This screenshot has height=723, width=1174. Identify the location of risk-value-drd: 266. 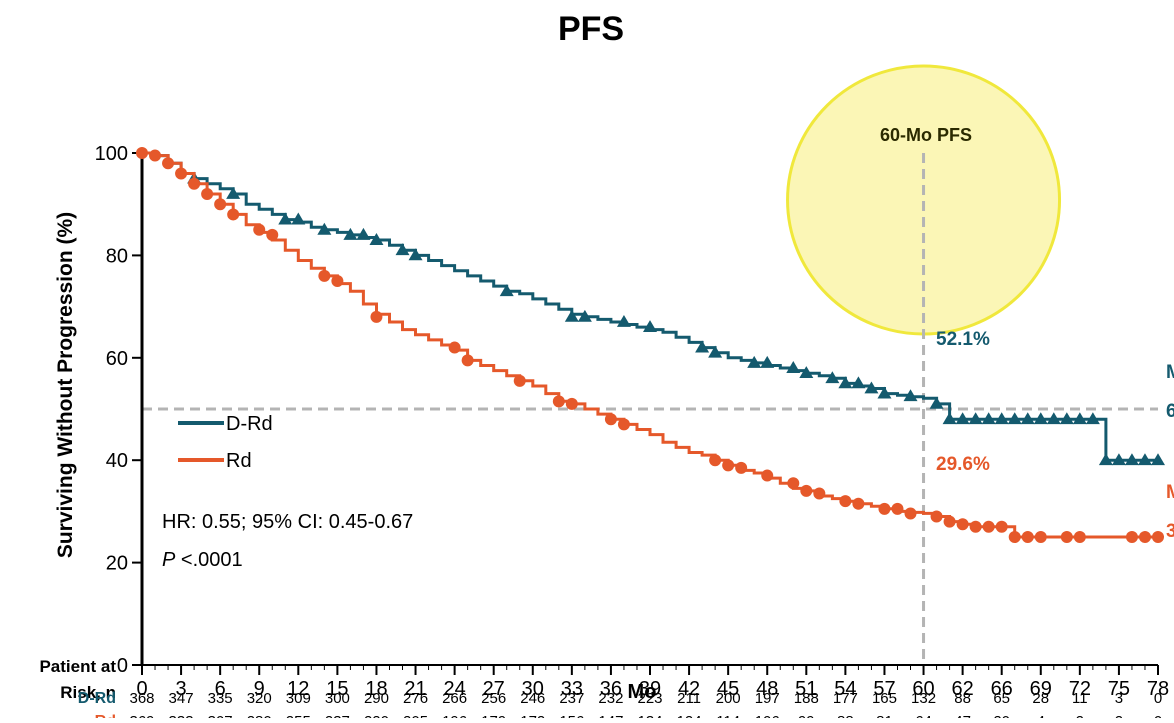
(454, 698).